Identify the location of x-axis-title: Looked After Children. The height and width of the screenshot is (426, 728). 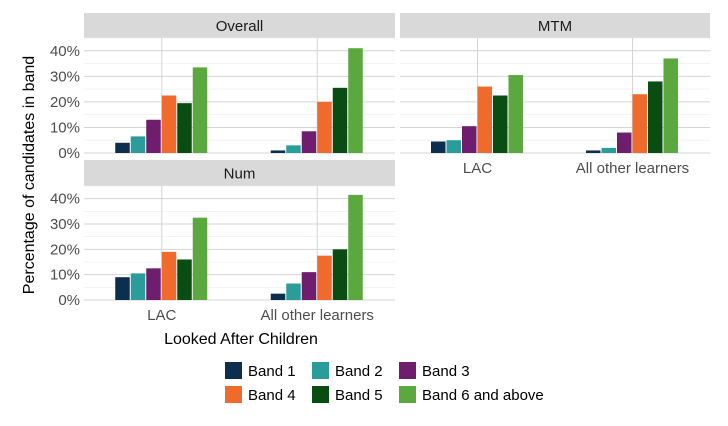
(241, 339).